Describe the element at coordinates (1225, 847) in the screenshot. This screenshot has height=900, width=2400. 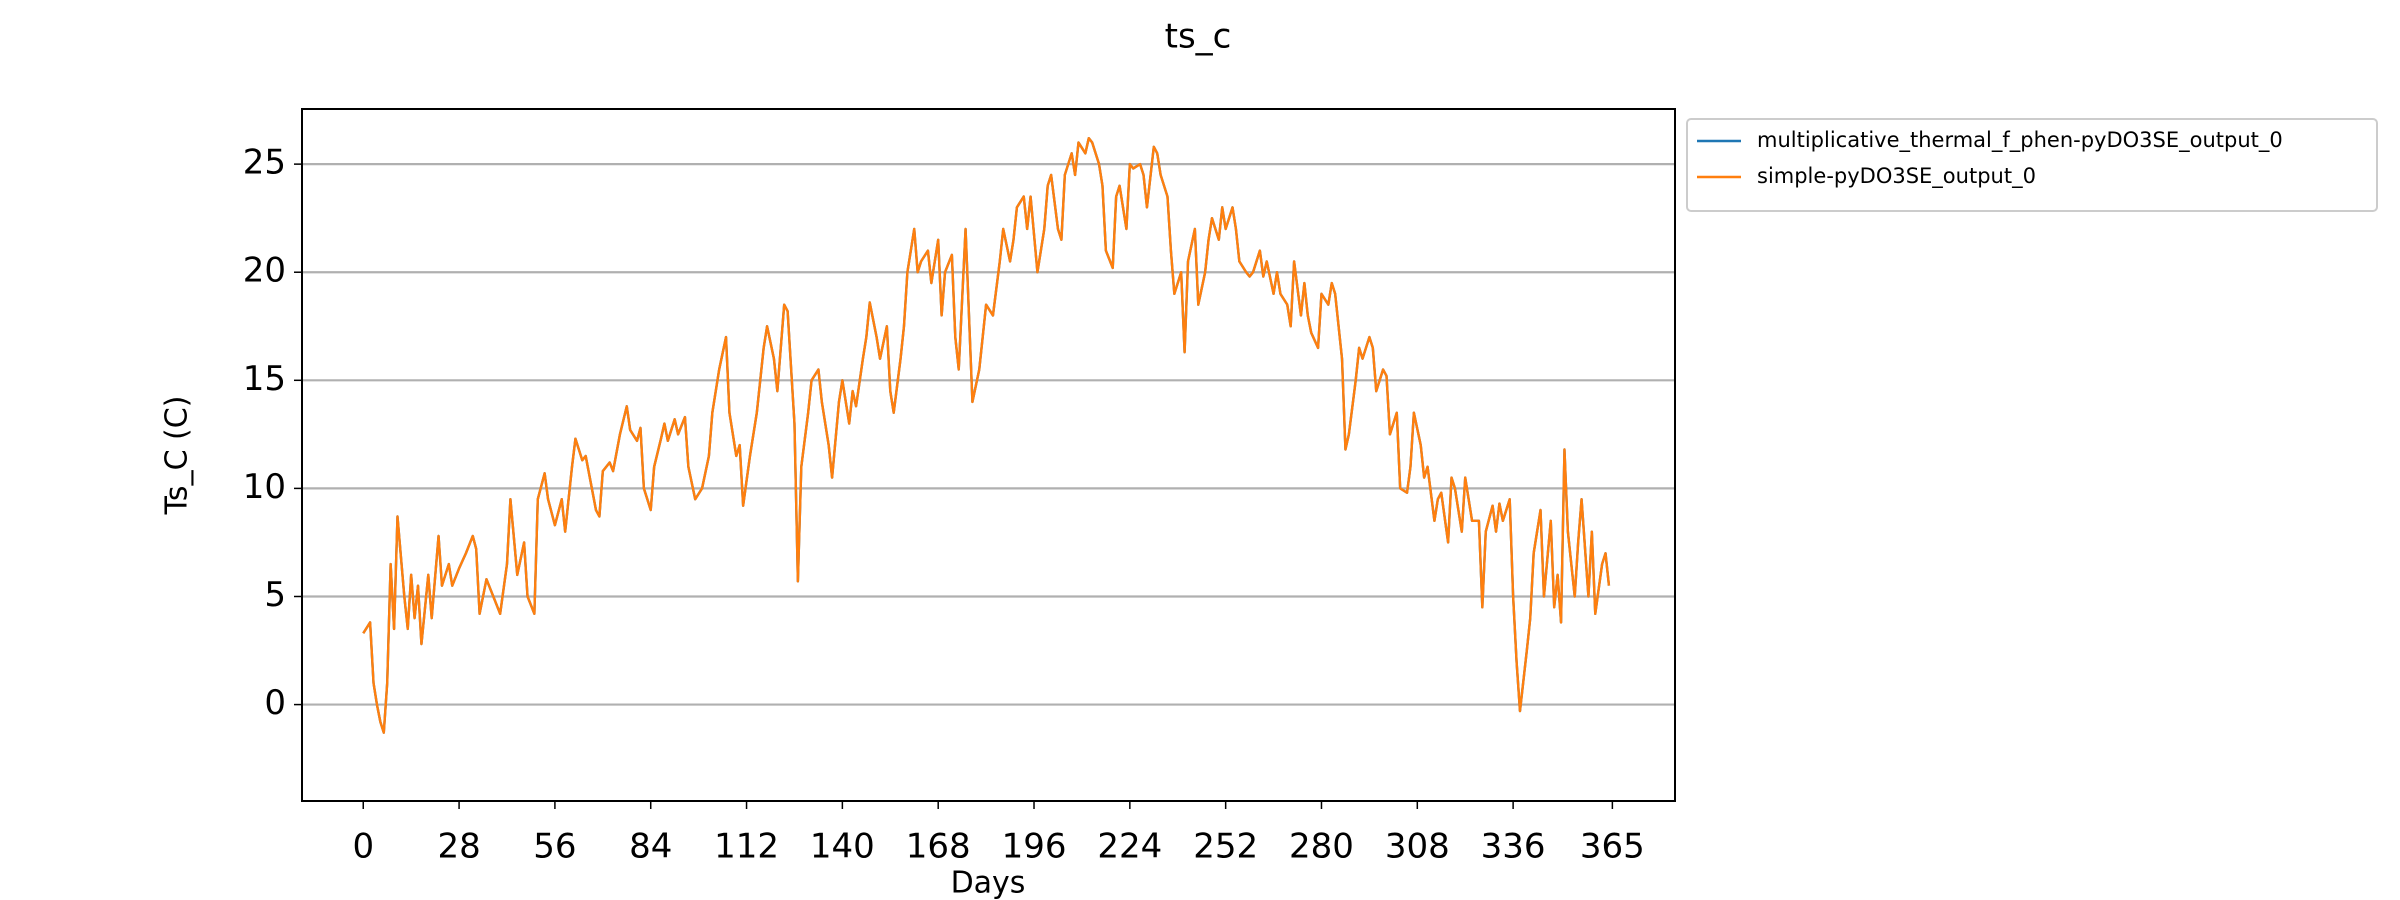
I see `x-tick-label: 252` at that location.